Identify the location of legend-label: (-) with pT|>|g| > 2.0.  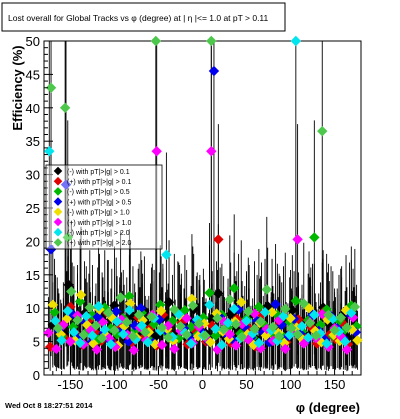
(98, 233).